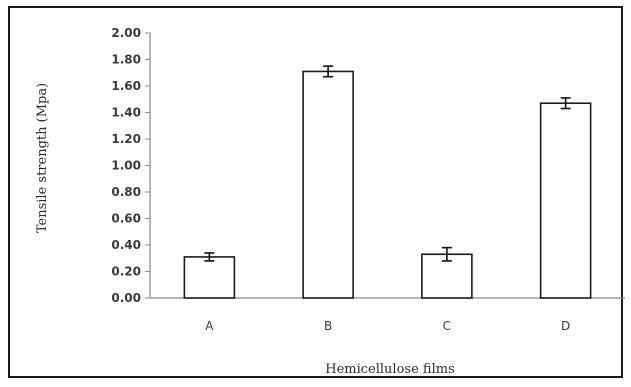  I want to click on error-bar-C, so click(446, 254).